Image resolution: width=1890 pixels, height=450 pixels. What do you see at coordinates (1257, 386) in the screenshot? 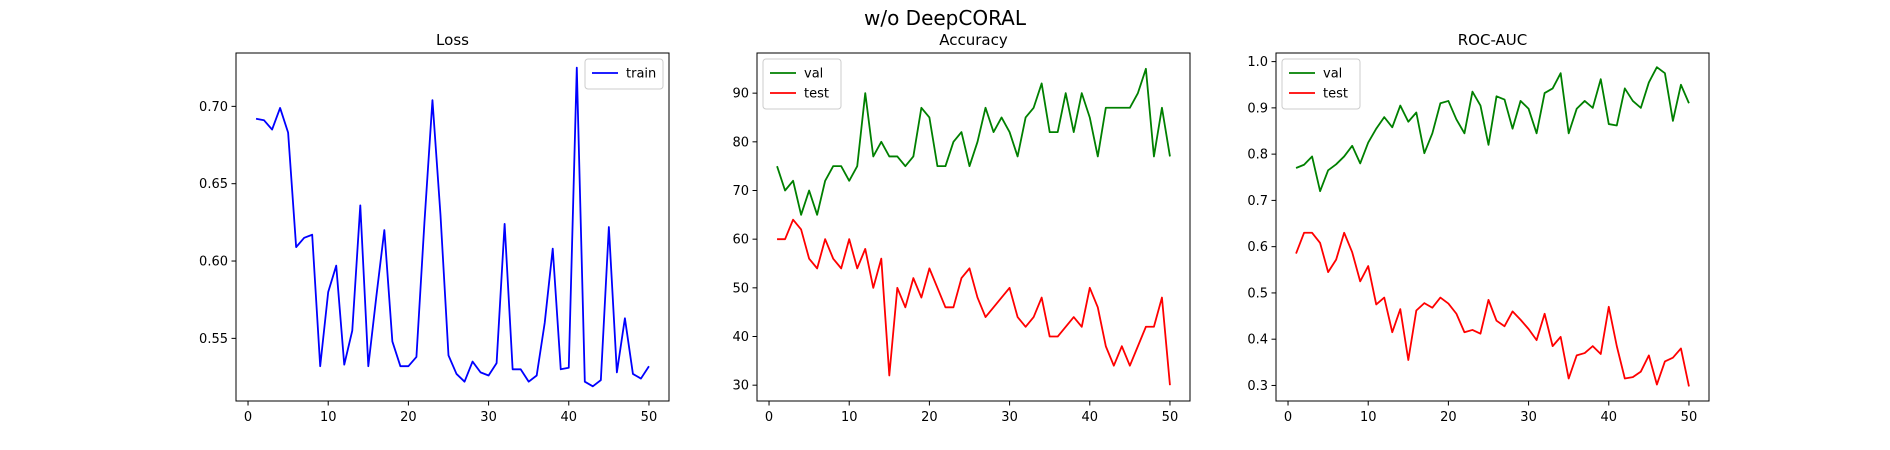
I see `y-tick-label: 0.3` at bounding box center [1257, 386].